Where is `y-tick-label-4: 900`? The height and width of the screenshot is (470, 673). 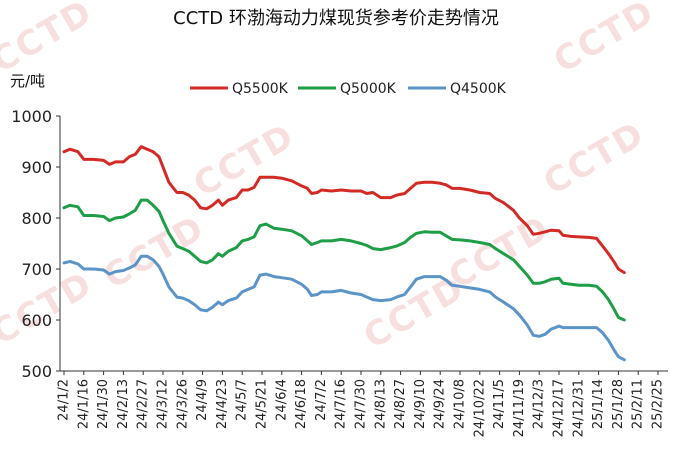
y-tick-label-4: 900 is located at coordinates (36, 167).